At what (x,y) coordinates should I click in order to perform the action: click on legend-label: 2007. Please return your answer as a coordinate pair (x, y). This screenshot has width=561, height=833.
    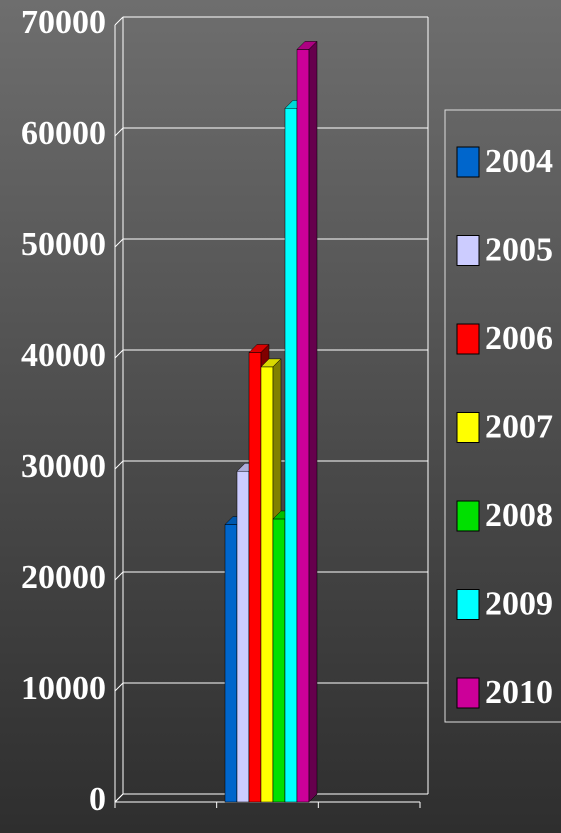
    Looking at the image, I should click on (519, 426).